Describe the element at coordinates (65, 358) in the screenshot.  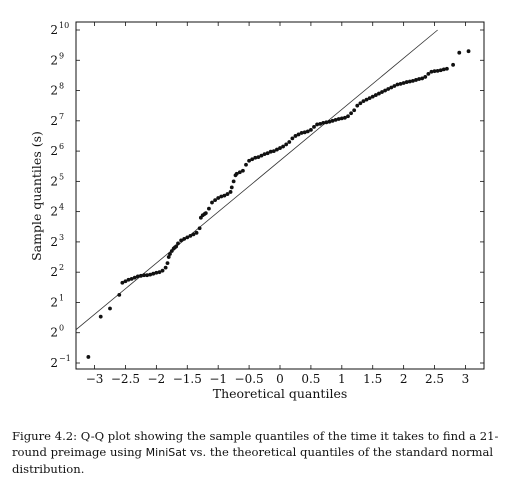
I see `y-tick-exponent: −1` at that location.